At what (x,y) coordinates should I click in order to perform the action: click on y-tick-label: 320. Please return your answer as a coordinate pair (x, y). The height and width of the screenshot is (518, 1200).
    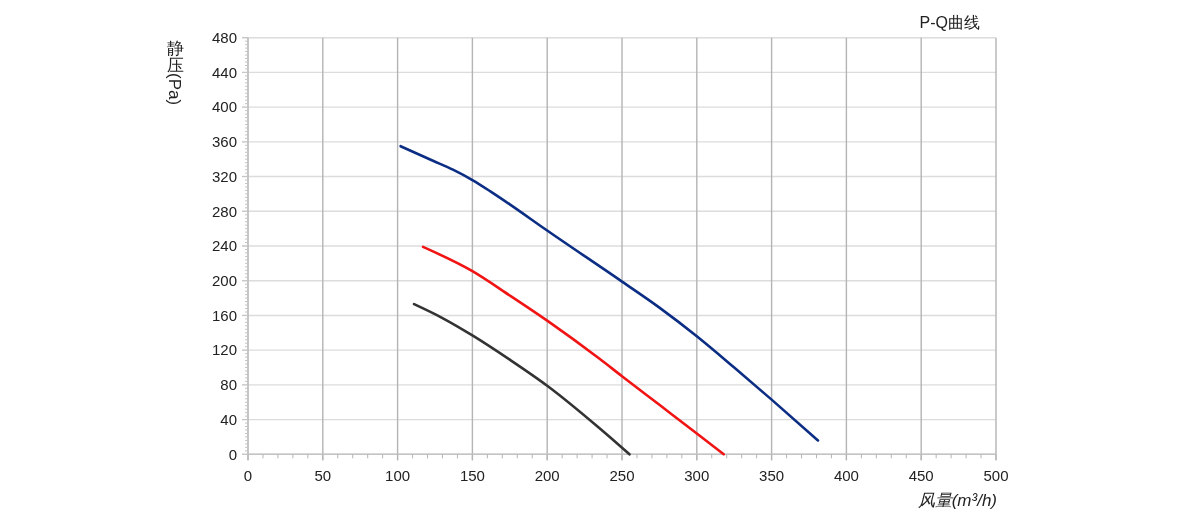
    Looking at the image, I should click on (224, 176).